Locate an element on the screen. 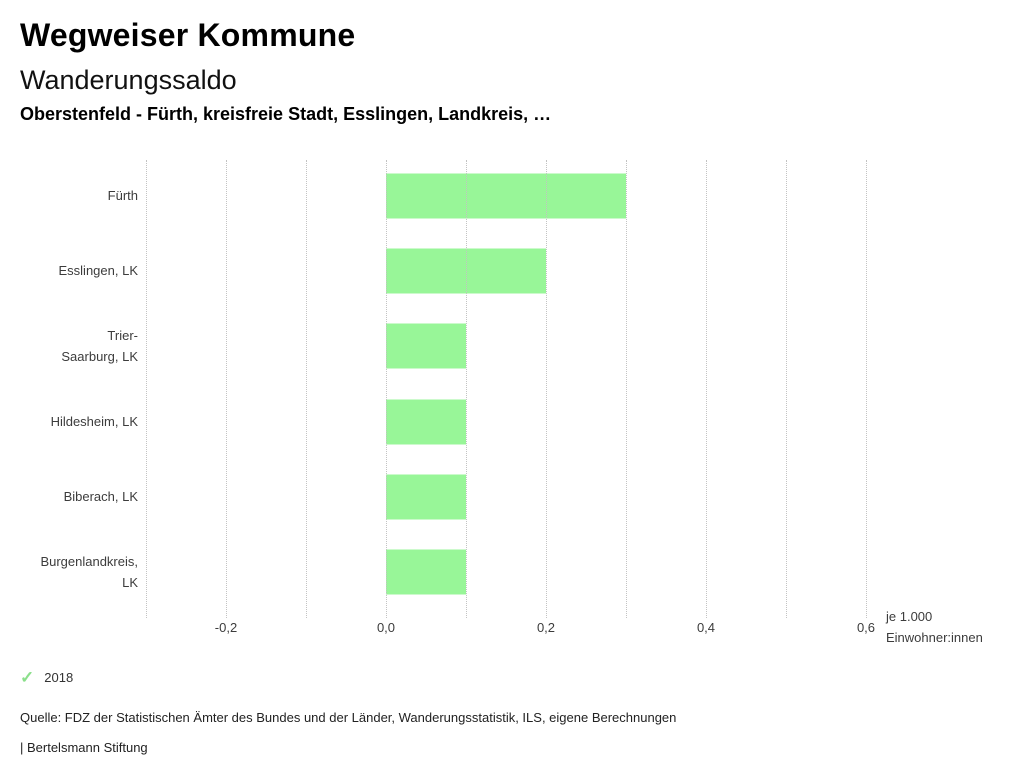  legend: 2018 is located at coordinates (46, 677).